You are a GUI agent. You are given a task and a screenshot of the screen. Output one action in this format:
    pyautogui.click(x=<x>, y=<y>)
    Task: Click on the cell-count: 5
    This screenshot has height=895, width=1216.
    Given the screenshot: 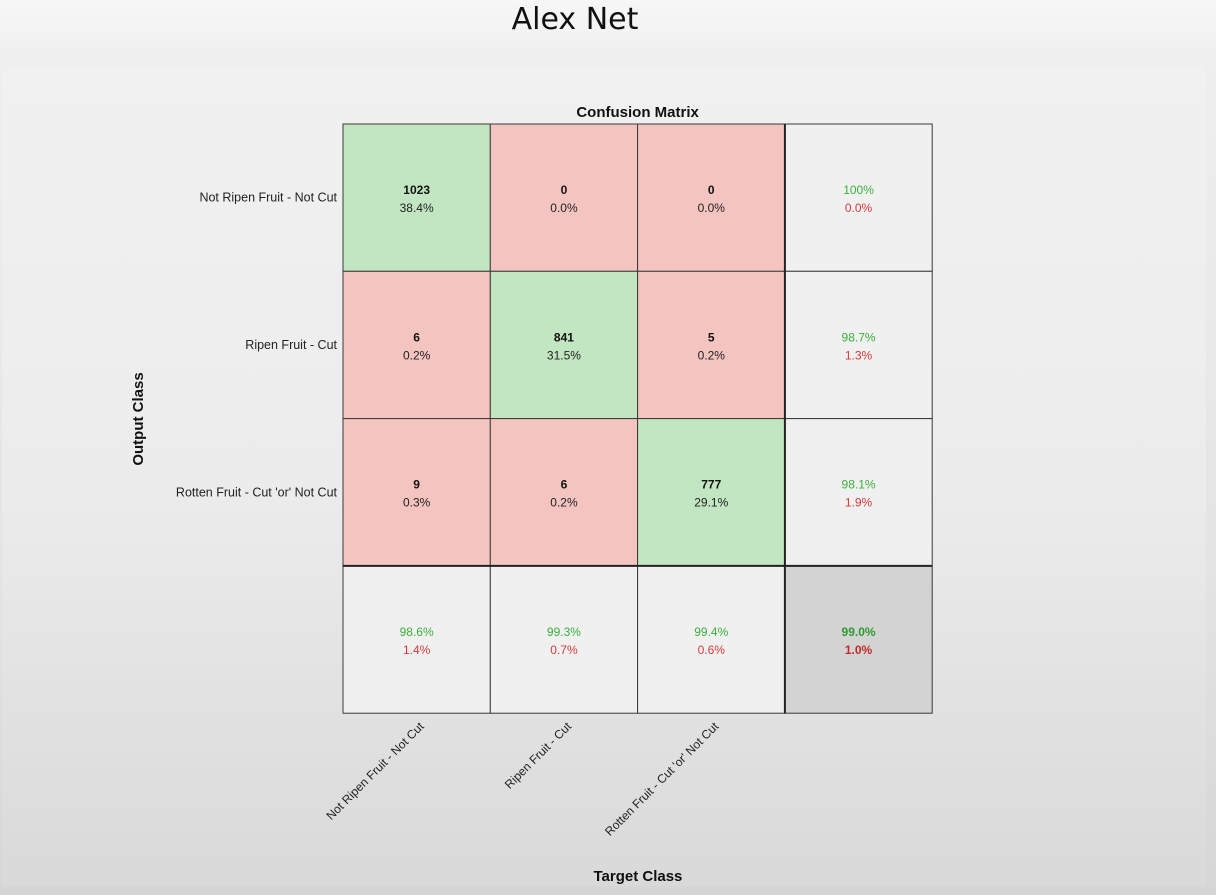 What is the action you would take?
    pyautogui.click(x=711, y=337)
    